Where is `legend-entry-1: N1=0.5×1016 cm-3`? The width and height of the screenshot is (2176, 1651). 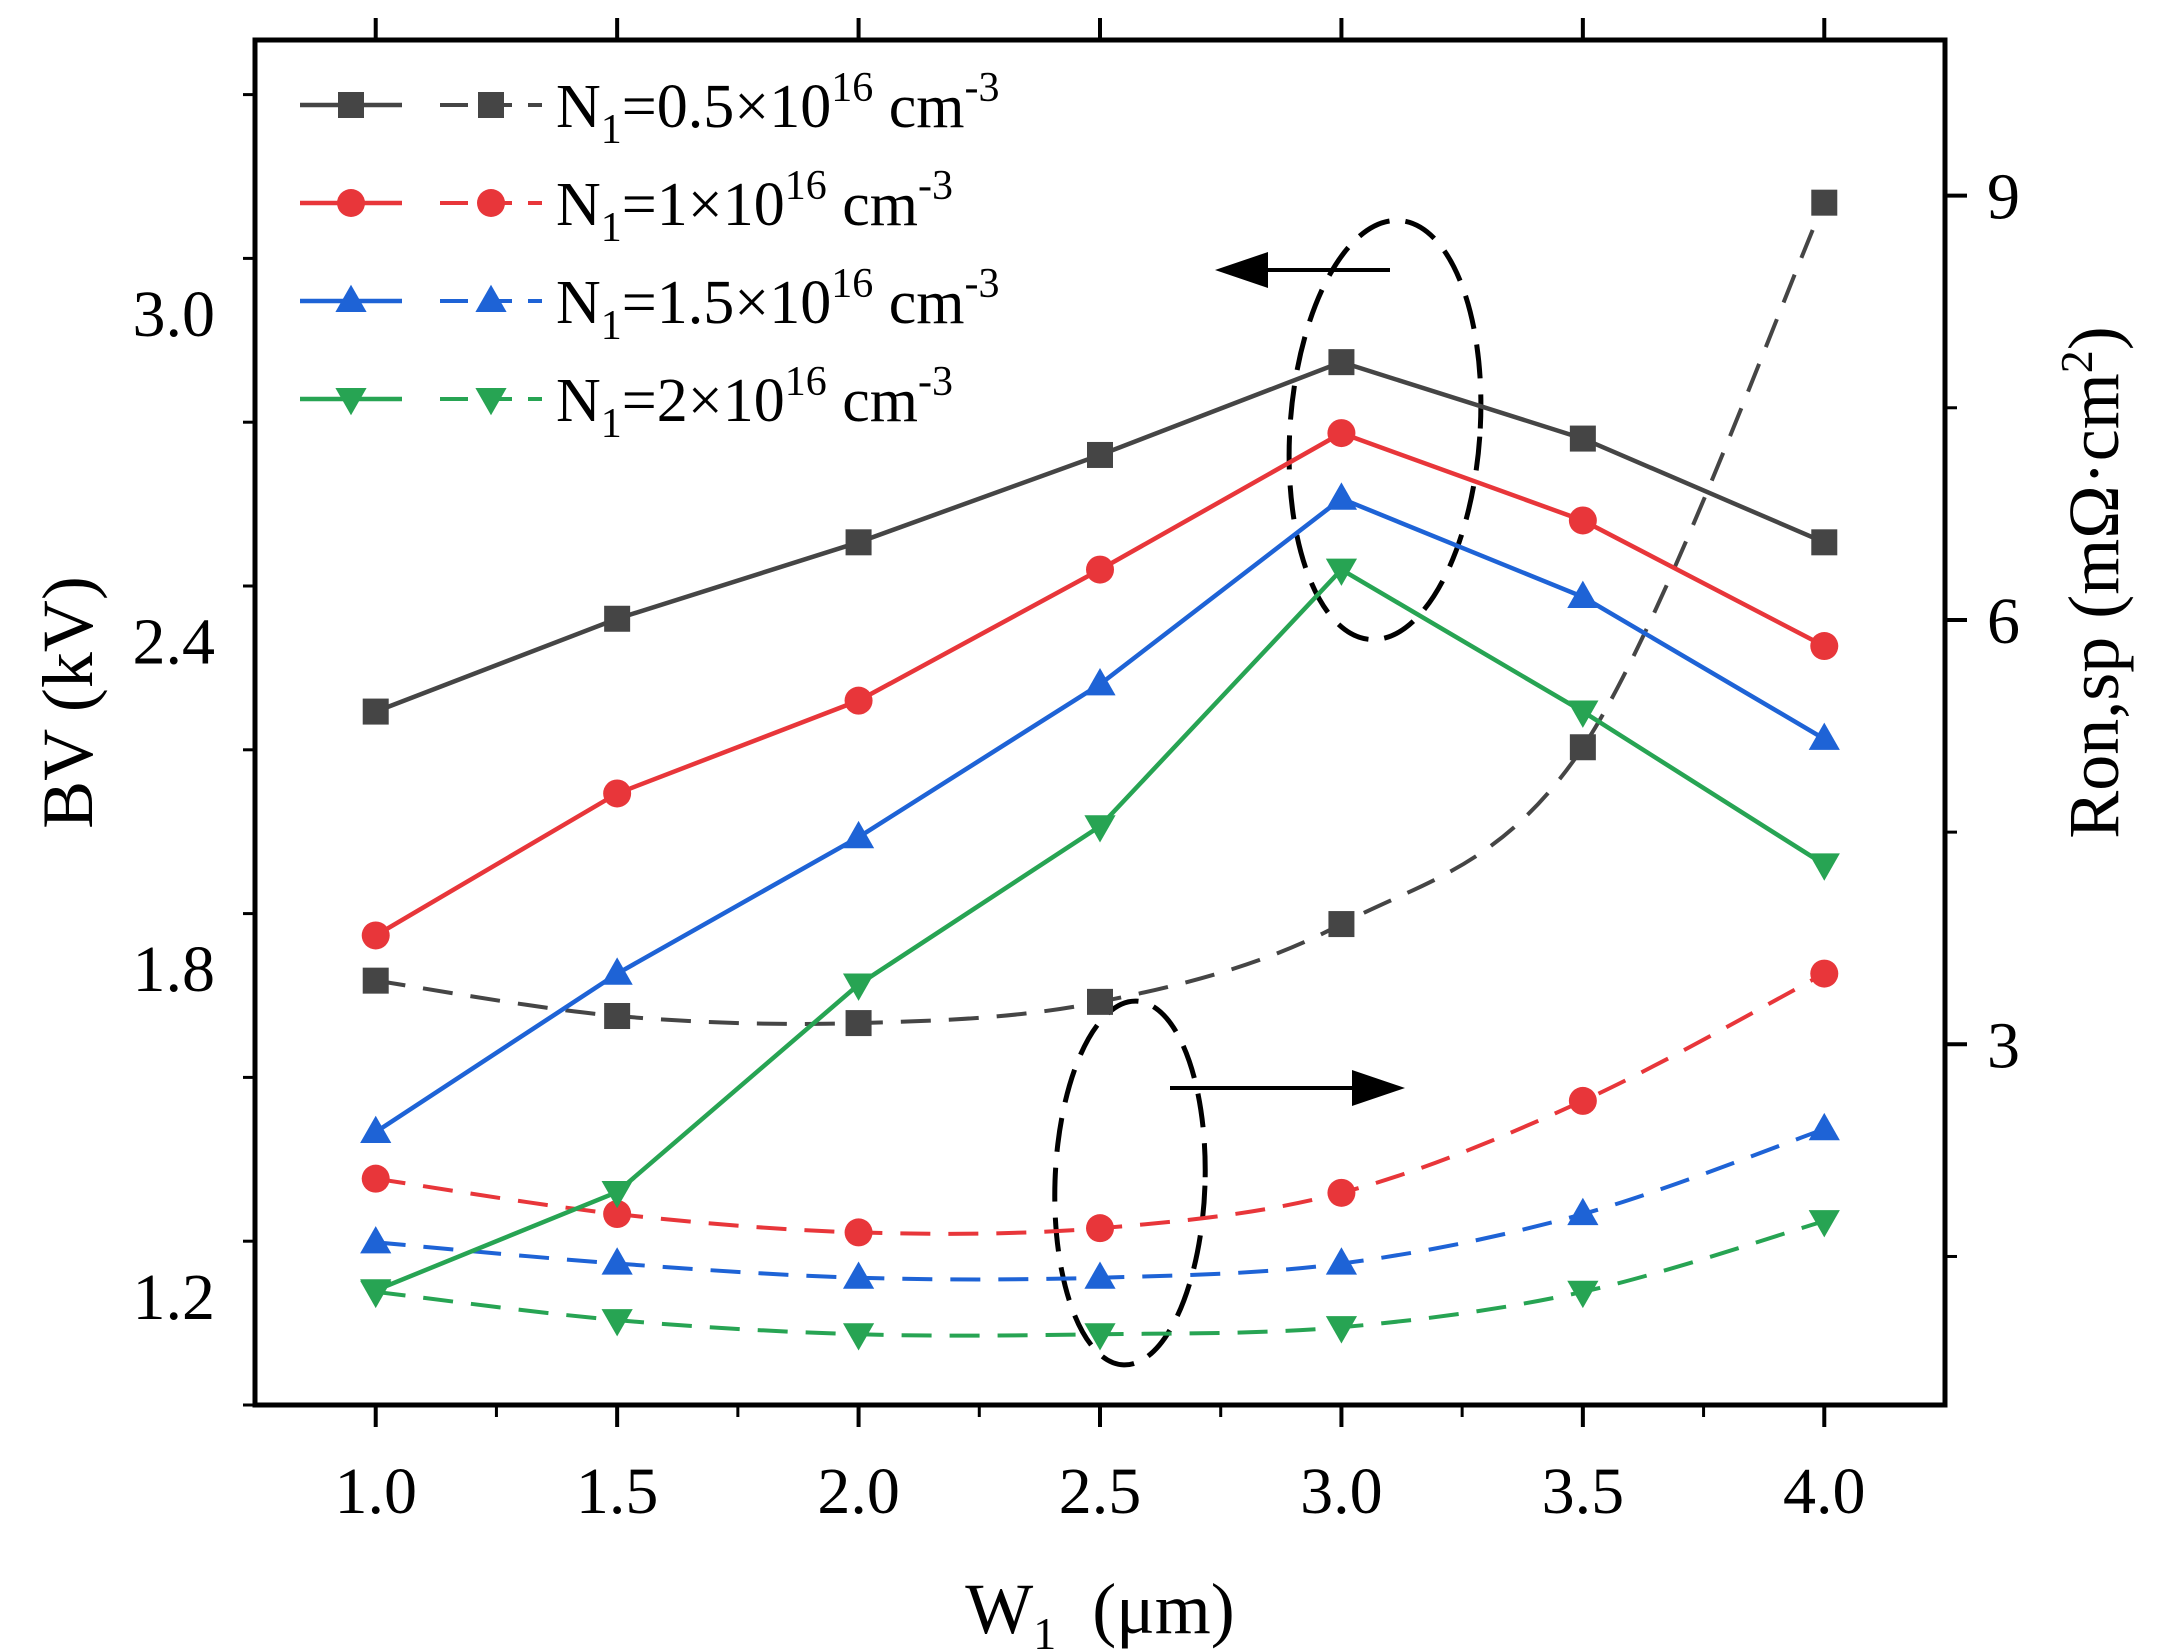
legend-entry-1: N1=0.5×1016 cm-3 is located at coordinates (649, 109).